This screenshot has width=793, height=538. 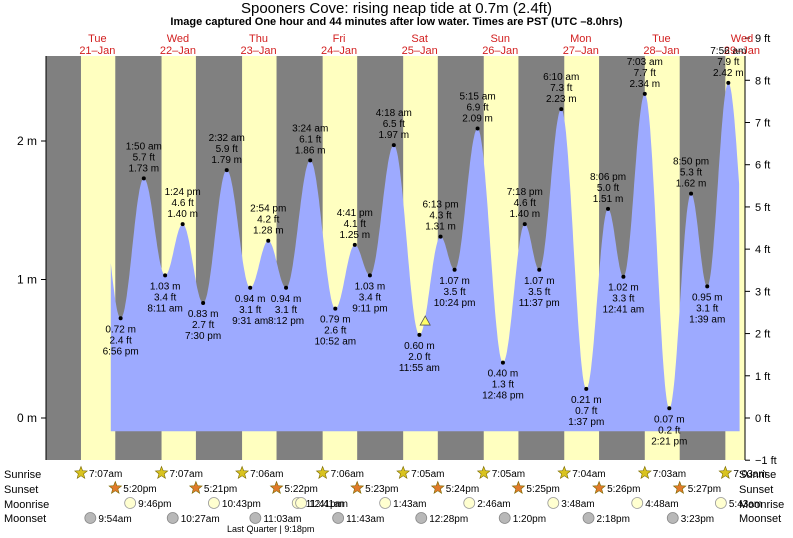 What do you see at coordinates (742, 39) in the screenshot?
I see `day-name-label: Wed` at bounding box center [742, 39].